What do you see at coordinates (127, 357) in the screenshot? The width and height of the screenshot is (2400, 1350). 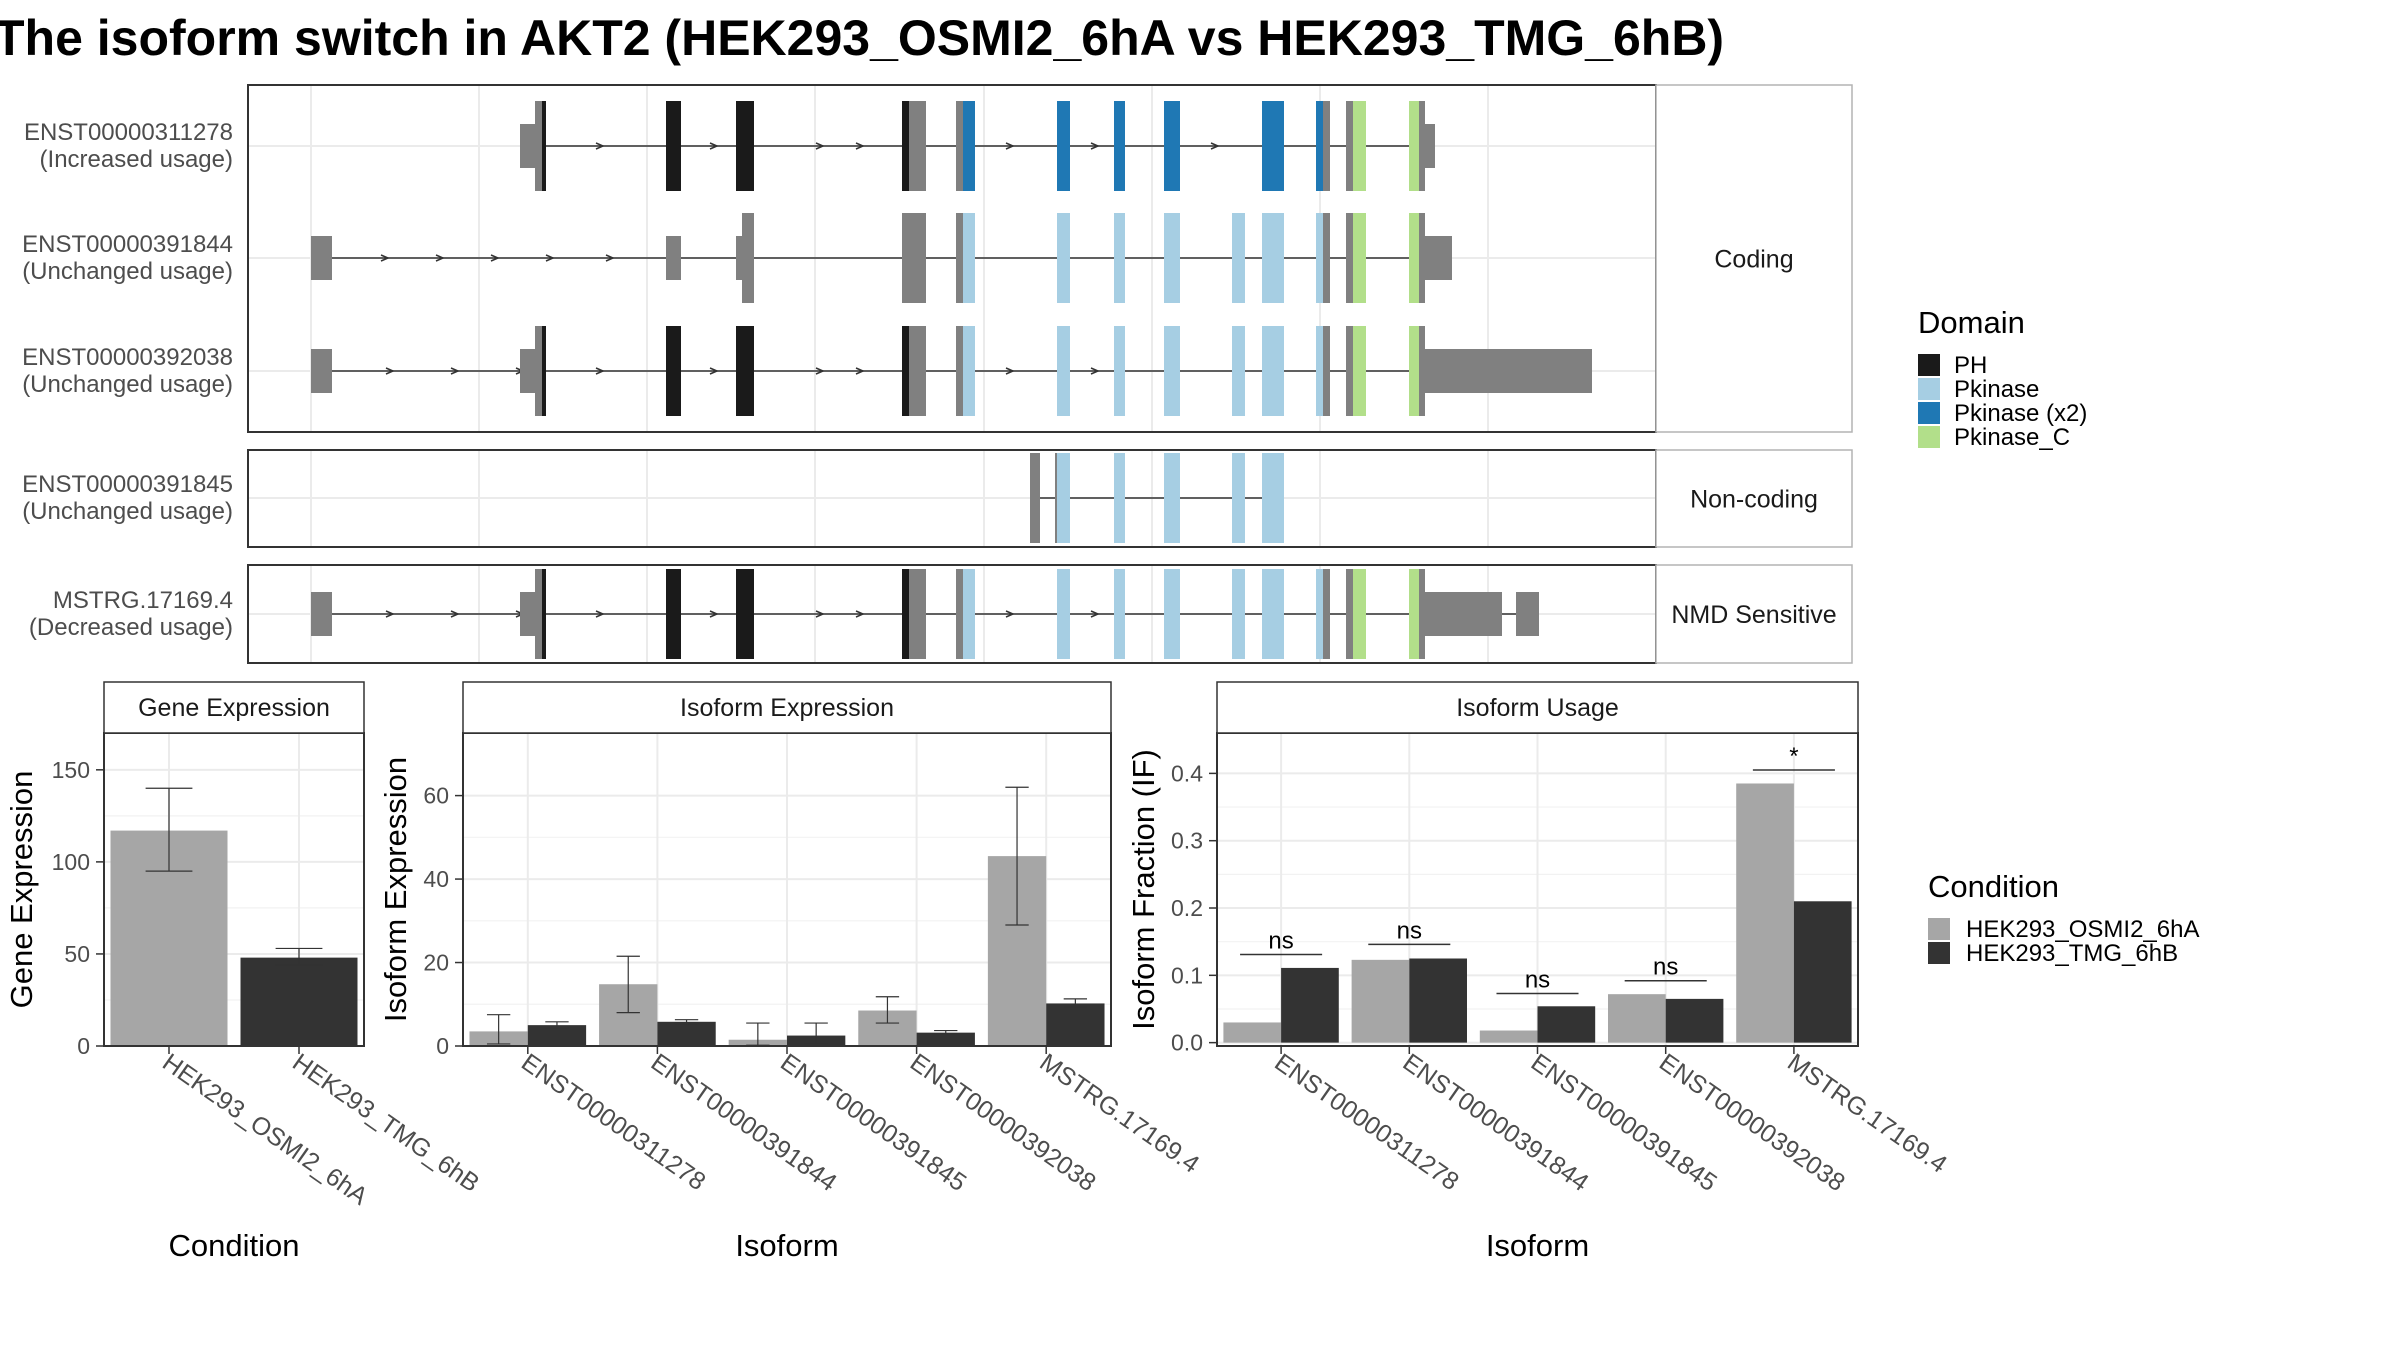 I see `transcript-id: ENST00000392038` at bounding box center [127, 357].